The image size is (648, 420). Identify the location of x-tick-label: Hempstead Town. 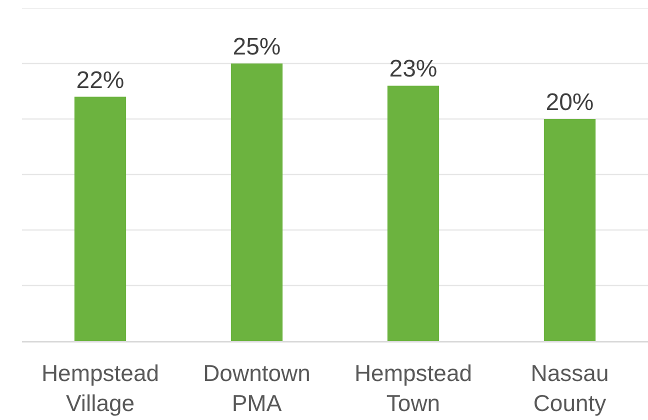
(413, 388).